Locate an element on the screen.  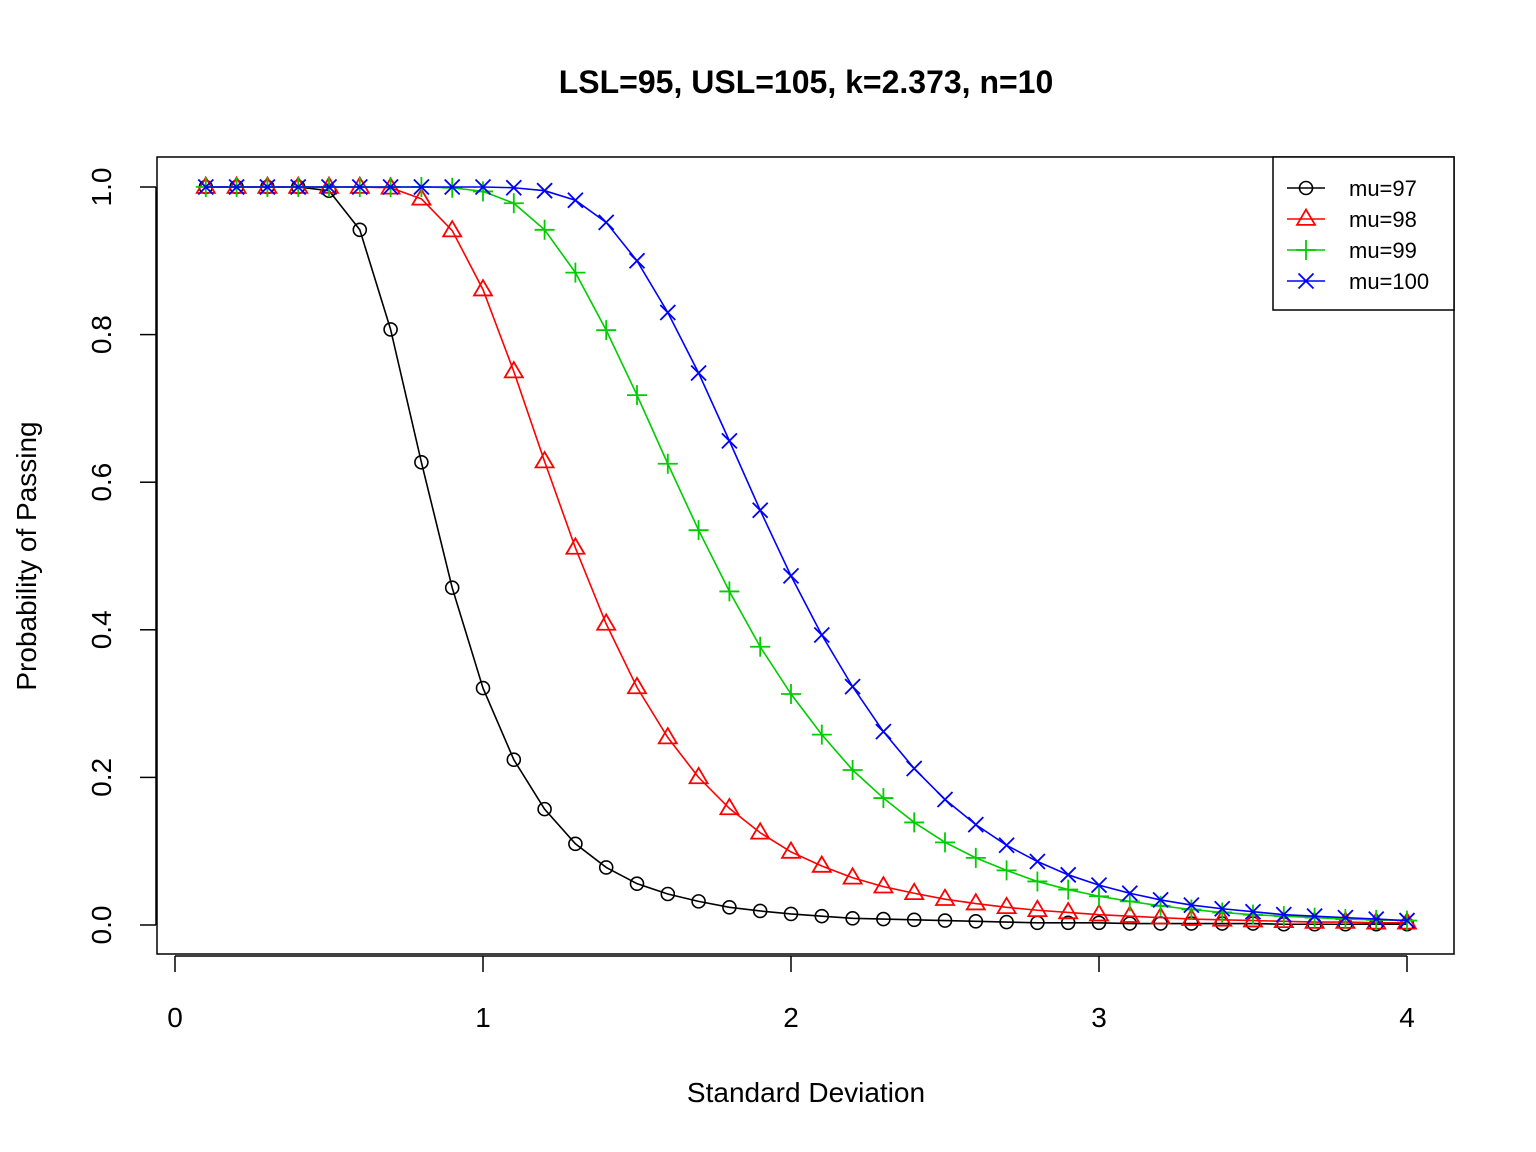
x-tick-label: 3 is located at coordinates (1099, 1017).